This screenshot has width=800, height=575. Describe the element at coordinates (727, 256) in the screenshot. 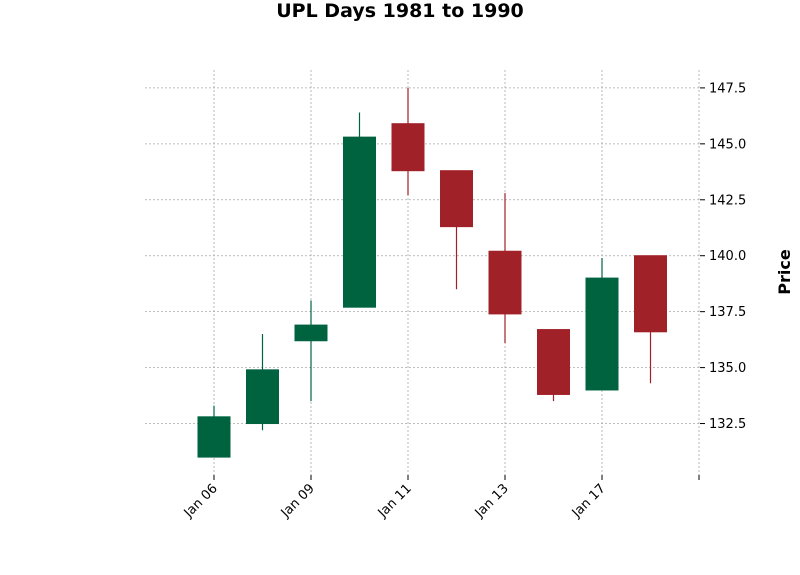

I see `y-tick-label: 140.0` at that location.